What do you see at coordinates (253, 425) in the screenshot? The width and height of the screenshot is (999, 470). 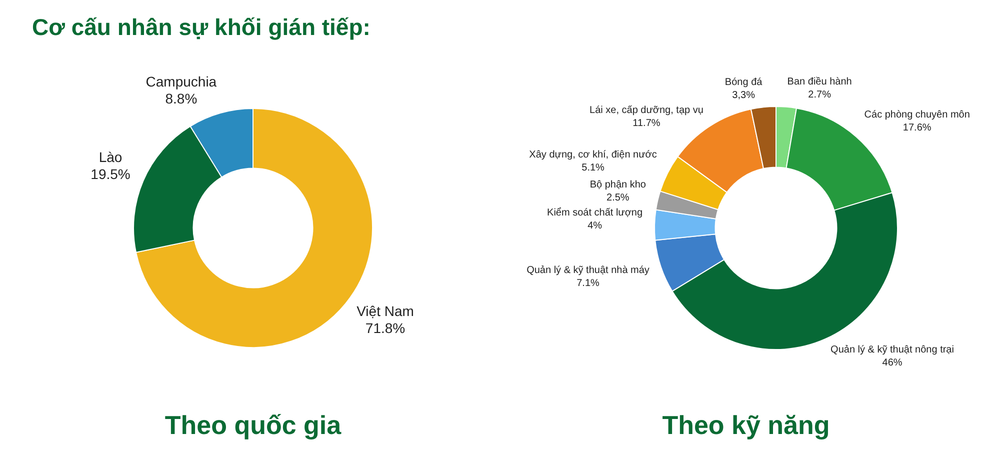 I see `text: Theo quốc gia` at bounding box center [253, 425].